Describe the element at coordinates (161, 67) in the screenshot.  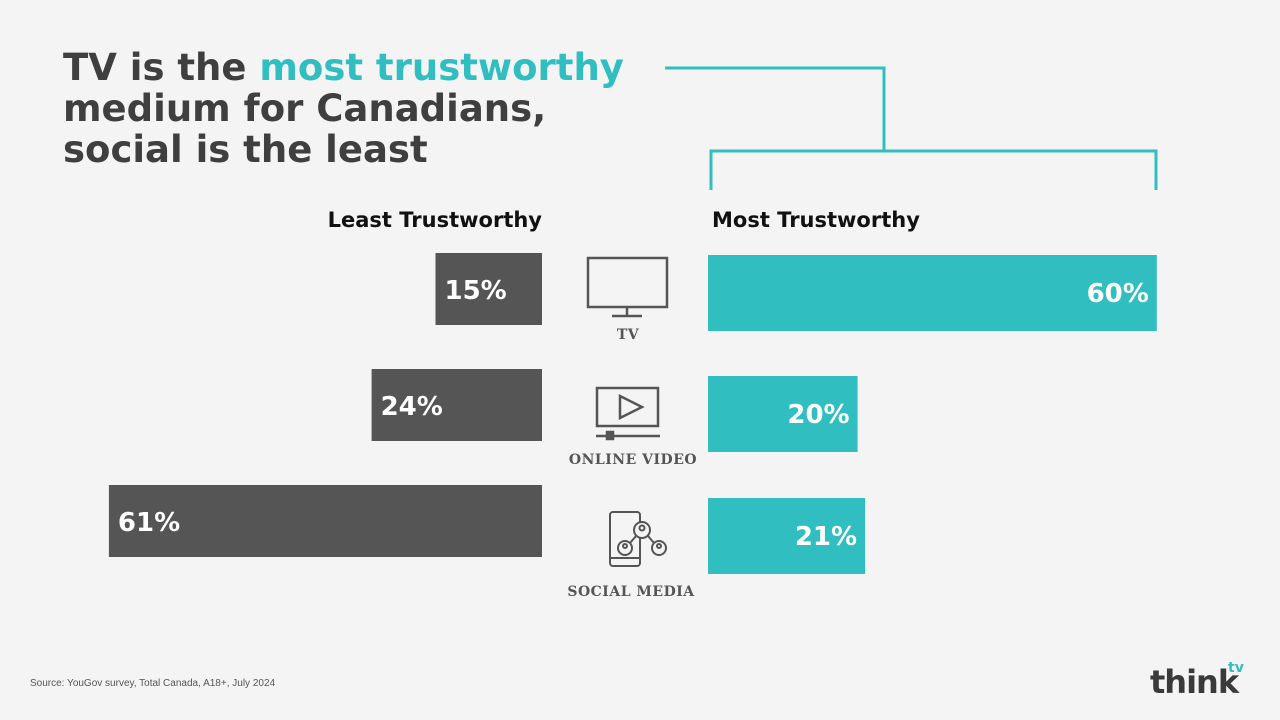
I see `title-part-1: TV is the` at that location.